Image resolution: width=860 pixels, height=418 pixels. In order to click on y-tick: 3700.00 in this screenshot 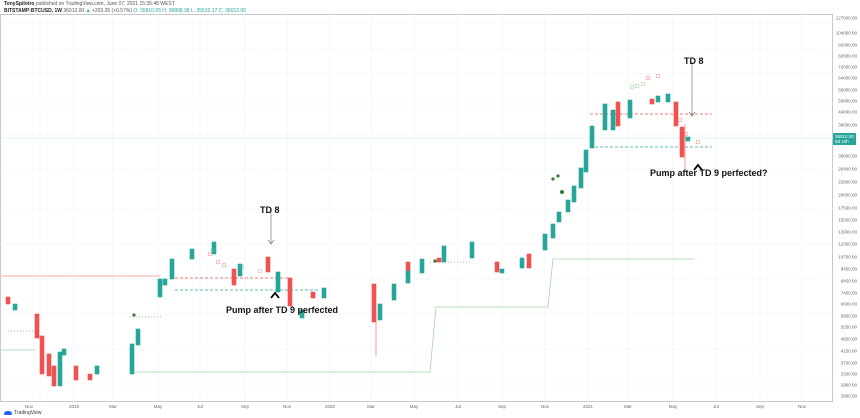, I will do `click(848, 363)`.